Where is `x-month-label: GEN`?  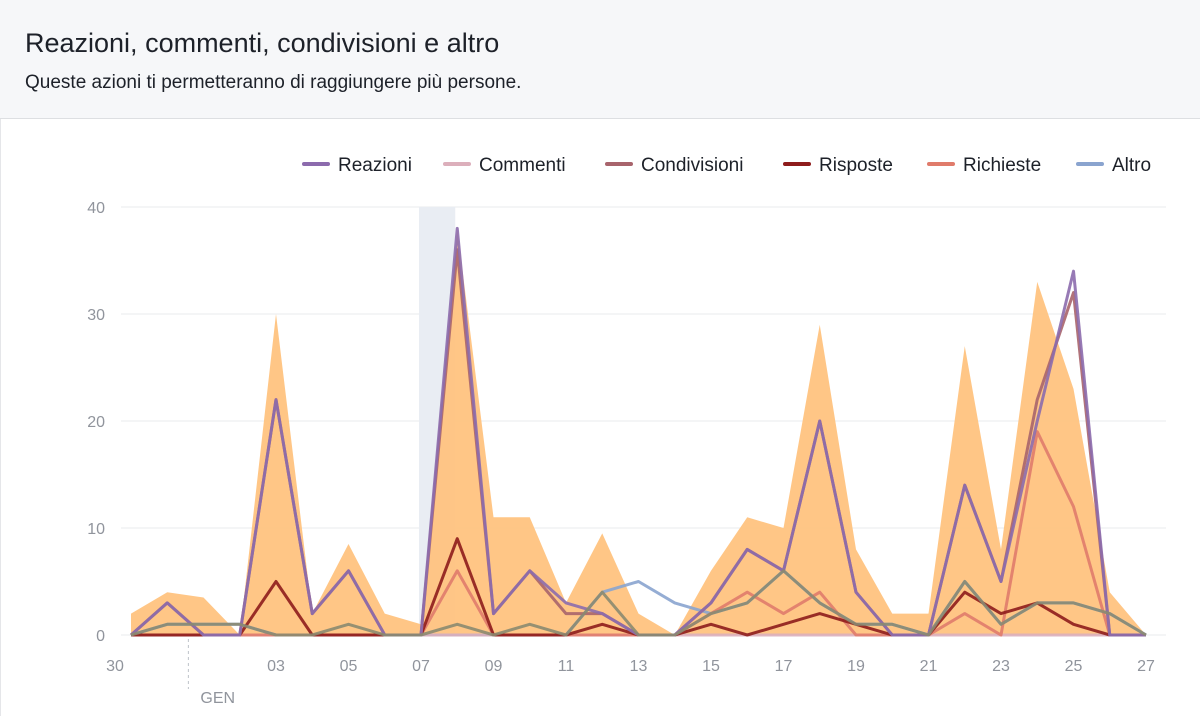
x-month-label: GEN is located at coordinates (217, 698).